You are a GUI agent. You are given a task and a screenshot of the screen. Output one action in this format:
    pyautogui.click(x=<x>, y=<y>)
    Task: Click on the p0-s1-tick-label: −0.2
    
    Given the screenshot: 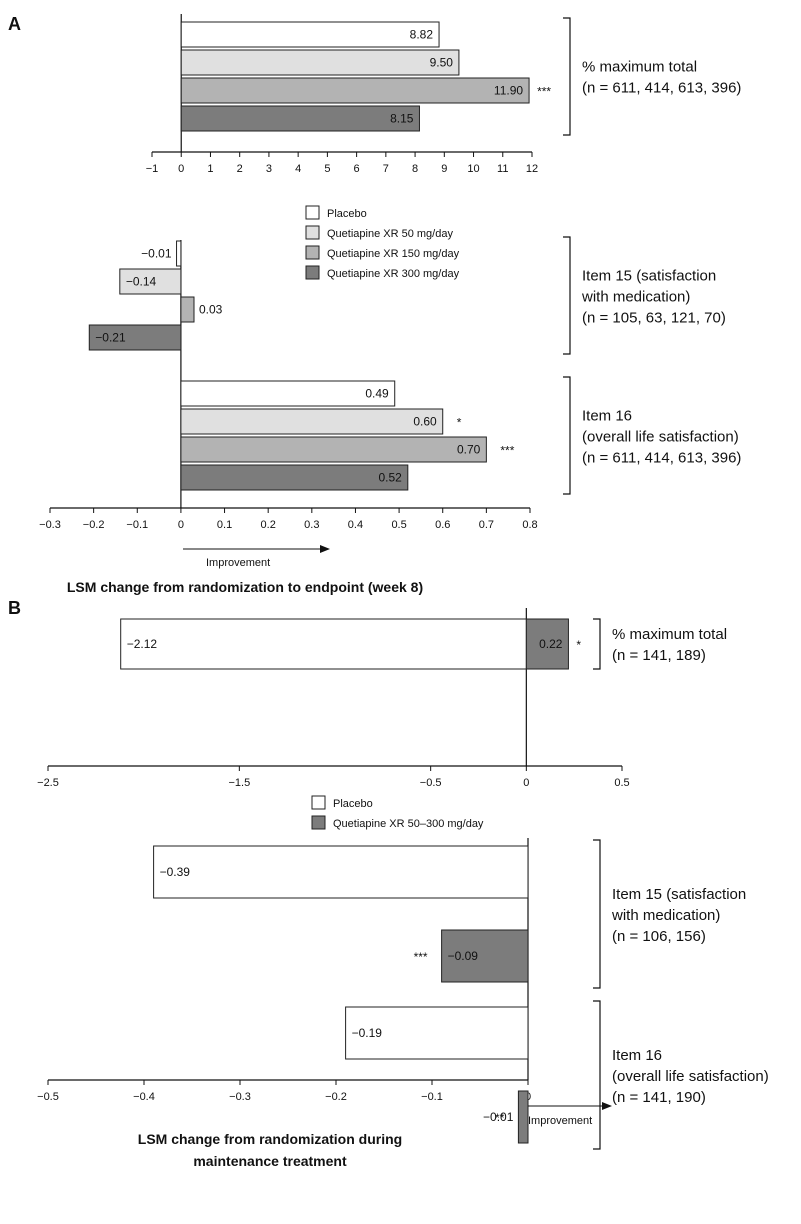 What is the action you would take?
    pyautogui.click(x=94, y=525)
    